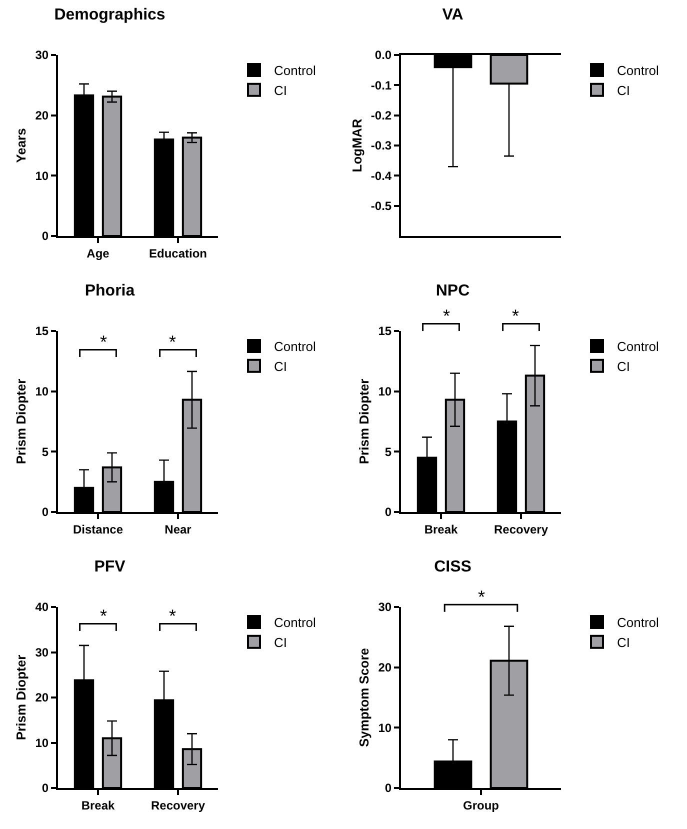  What do you see at coordinates (364, 697) in the screenshot?
I see `y-axis-title: Symptom Score` at bounding box center [364, 697].